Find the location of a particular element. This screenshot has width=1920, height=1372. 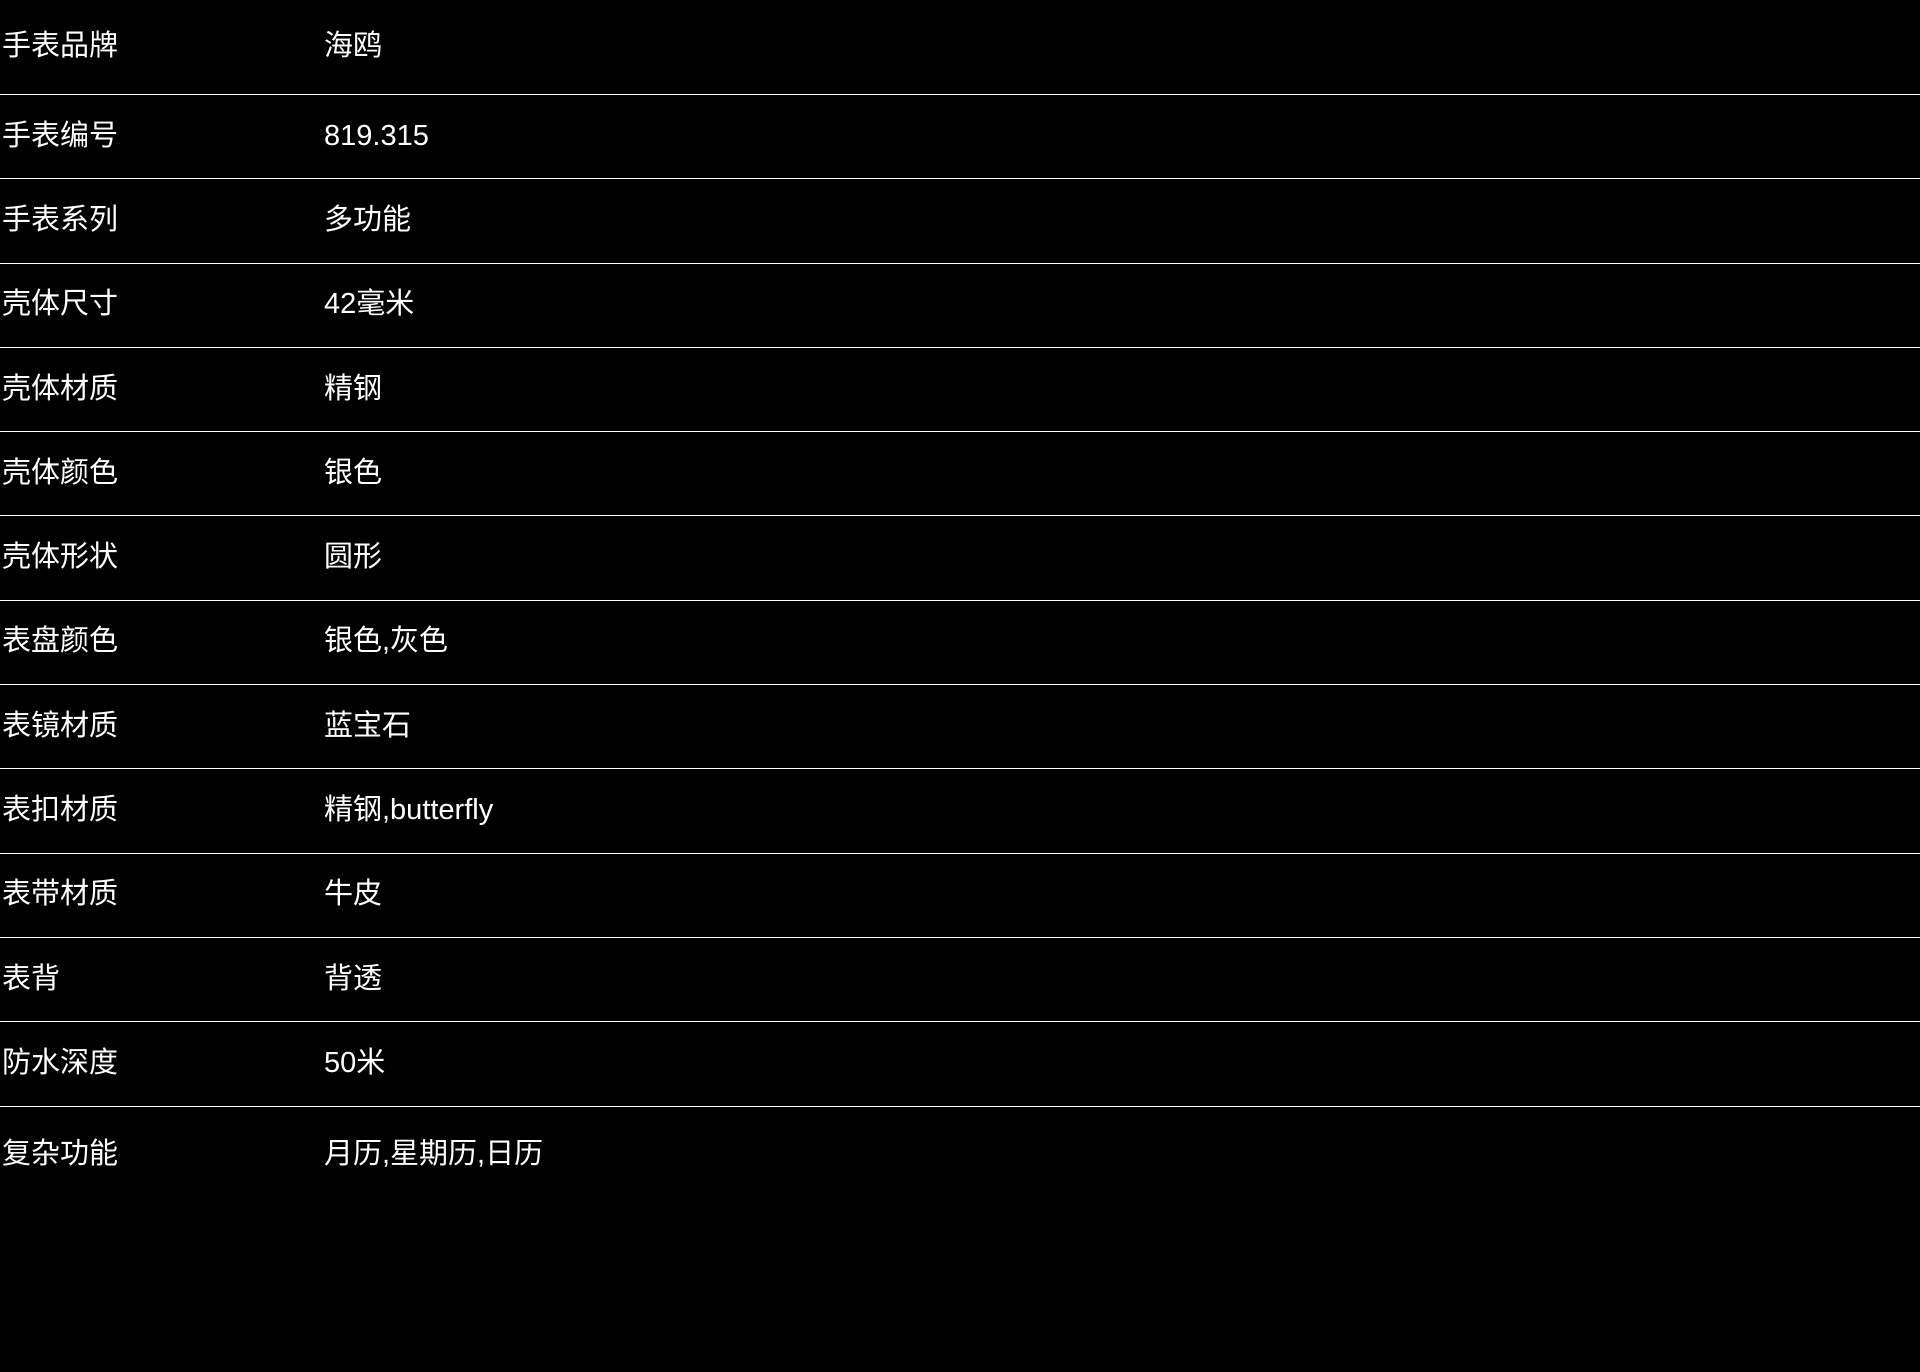

spec-value: 42毫米 is located at coordinates (369, 304).